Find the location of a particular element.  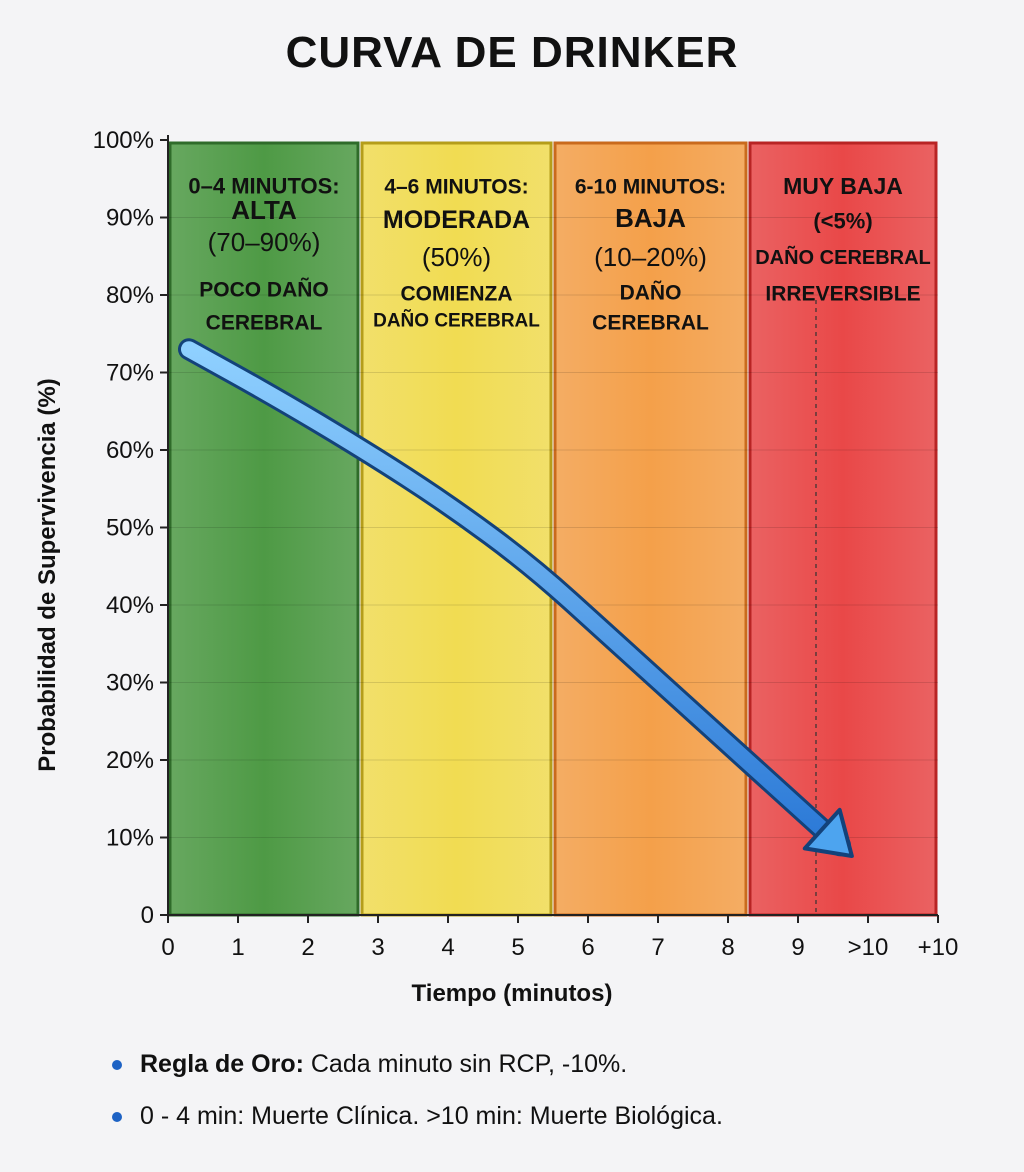

y-tick-label: 100% is located at coordinates (123, 140).